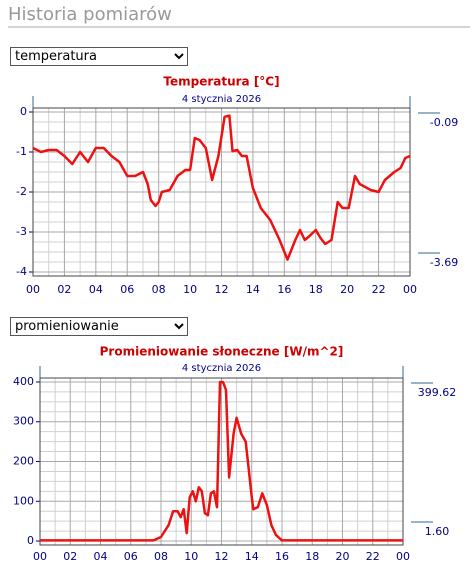  What do you see at coordinates (99, 56) in the screenshot?
I see `sensor-select: temperatura` at bounding box center [99, 56].